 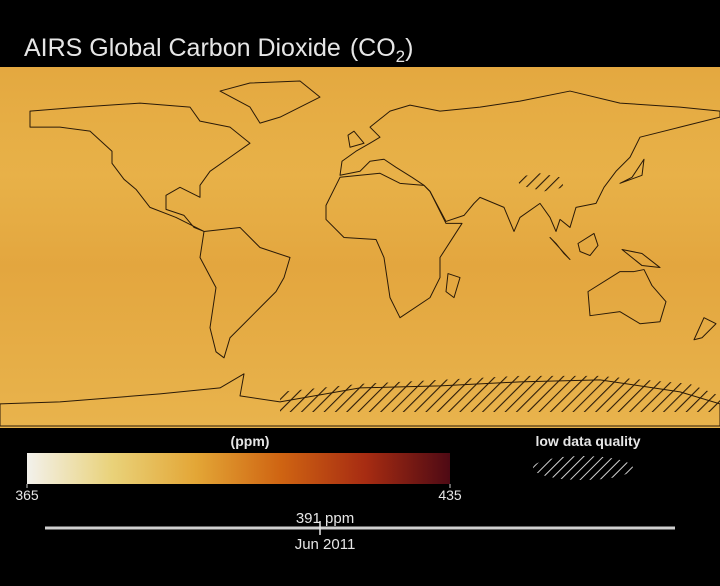 What do you see at coordinates (394, 245) in the screenshot?
I see `africa` at bounding box center [394, 245].